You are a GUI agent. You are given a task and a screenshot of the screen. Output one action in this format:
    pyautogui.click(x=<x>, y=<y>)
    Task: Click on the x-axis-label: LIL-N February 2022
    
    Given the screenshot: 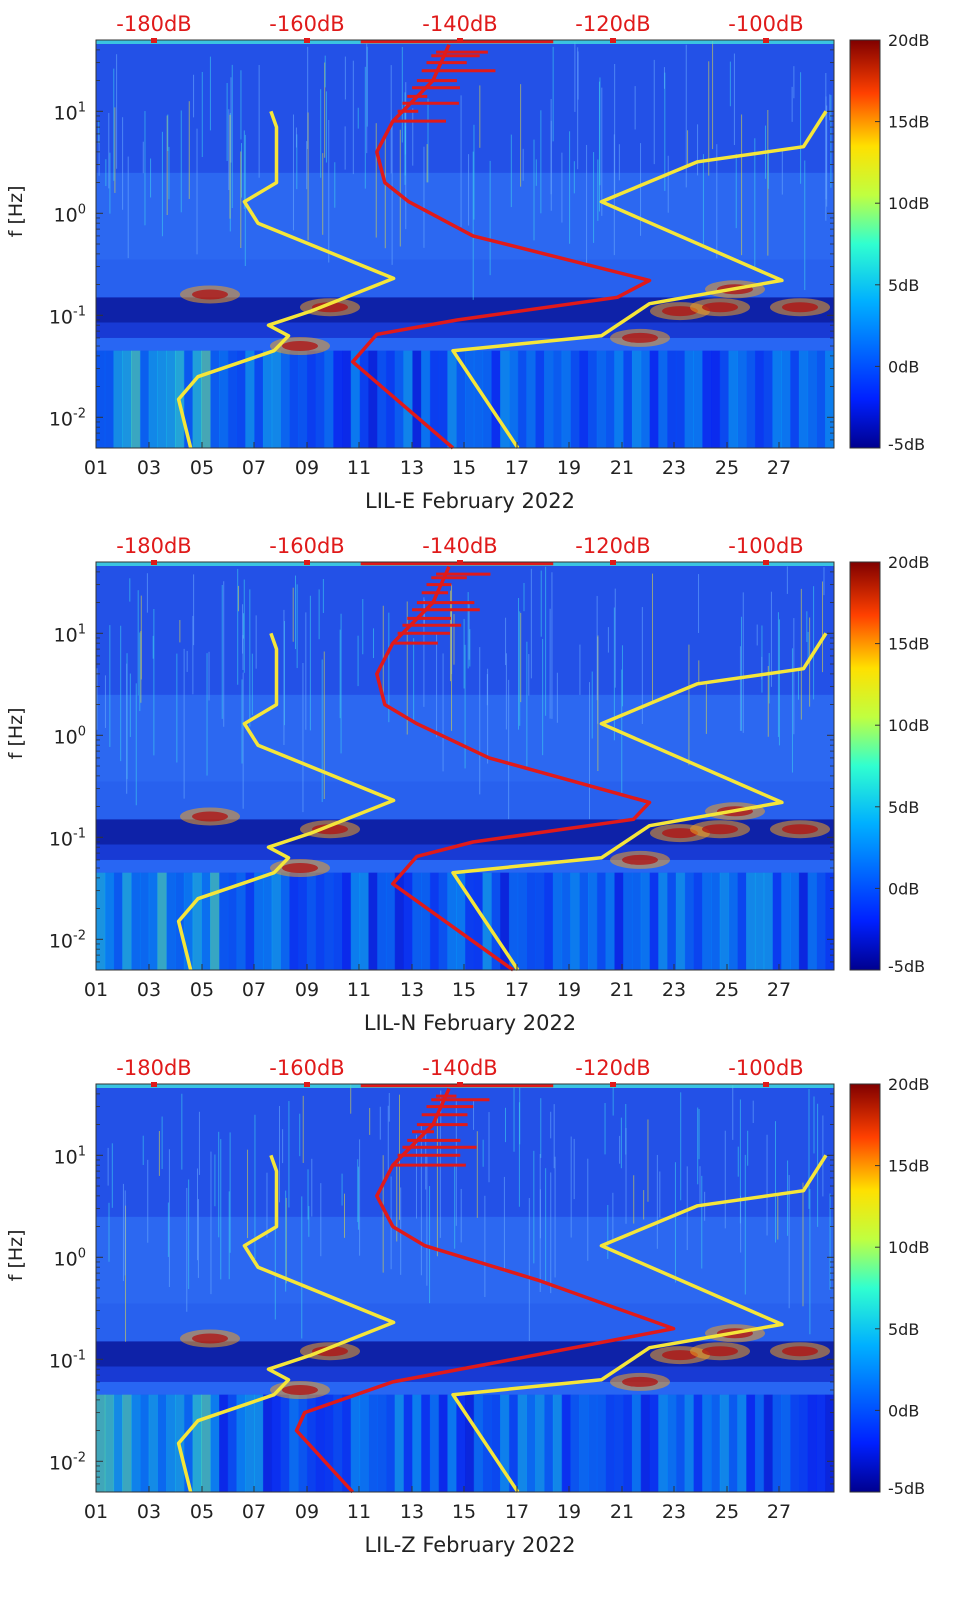 What is the action you would take?
    pyautogui.click(x=470, y=1023)
    